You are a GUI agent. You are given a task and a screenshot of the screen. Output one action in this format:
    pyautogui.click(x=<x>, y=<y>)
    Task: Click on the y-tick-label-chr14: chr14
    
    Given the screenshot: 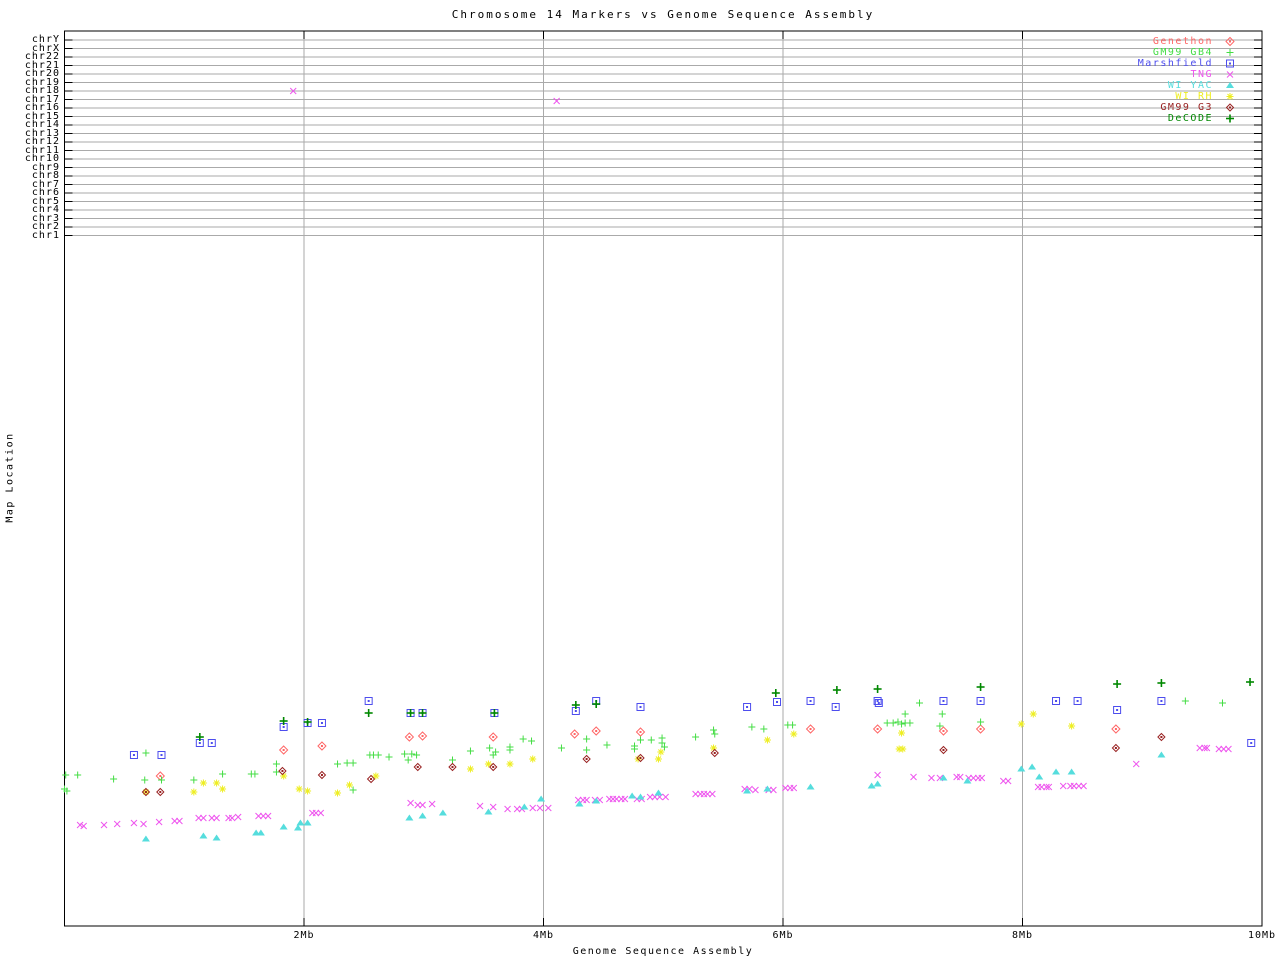 What is the action you would take?
    pyautogui.click(x=42, y=124)
    